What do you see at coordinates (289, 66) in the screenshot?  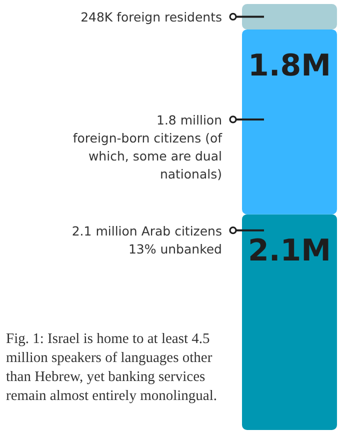 I see `data-label: 1.8M` at bounding box center [289, 66].